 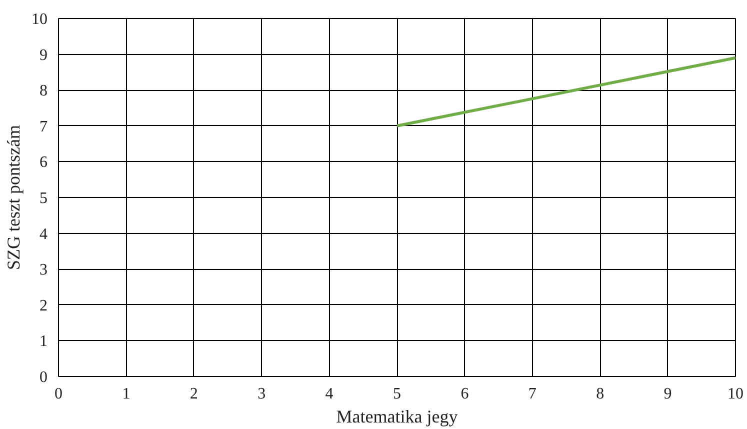 I want to click on y-tick-label: 10, so click(x=40, y=19).